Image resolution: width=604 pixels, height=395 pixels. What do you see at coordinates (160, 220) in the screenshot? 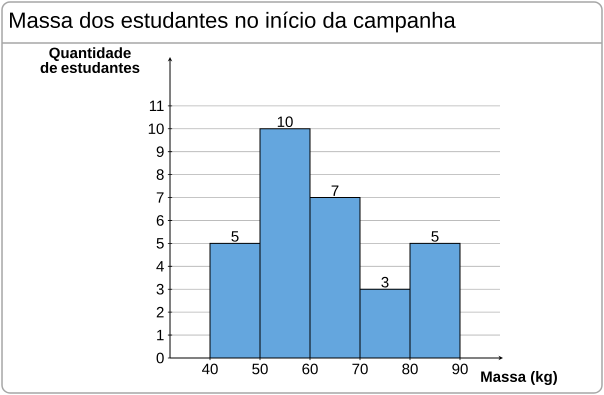
I see `y-tick-label: 6` at bounding box center [160, 220].